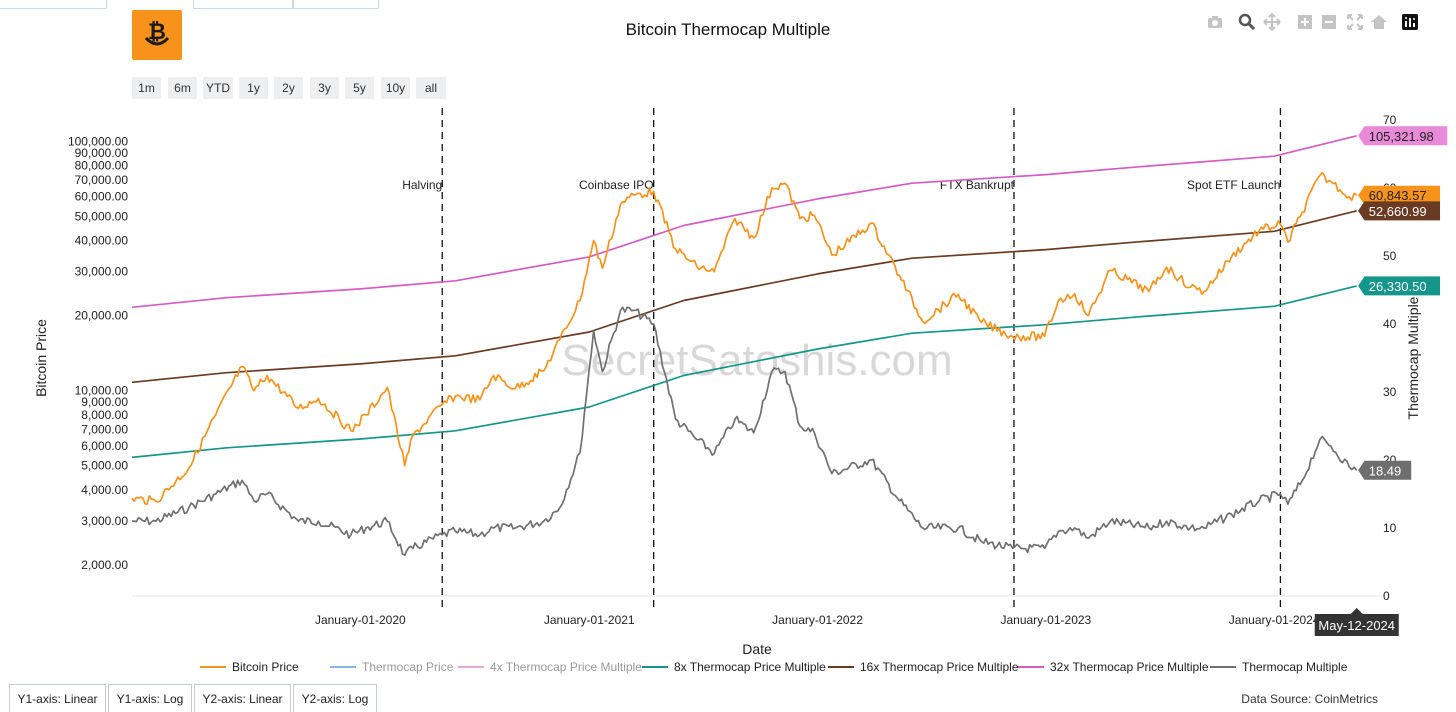 Image resolution: width=1456 pixels, height=712 pixels. I want to click on range-button-ytd: YTD, so click(218, 88).